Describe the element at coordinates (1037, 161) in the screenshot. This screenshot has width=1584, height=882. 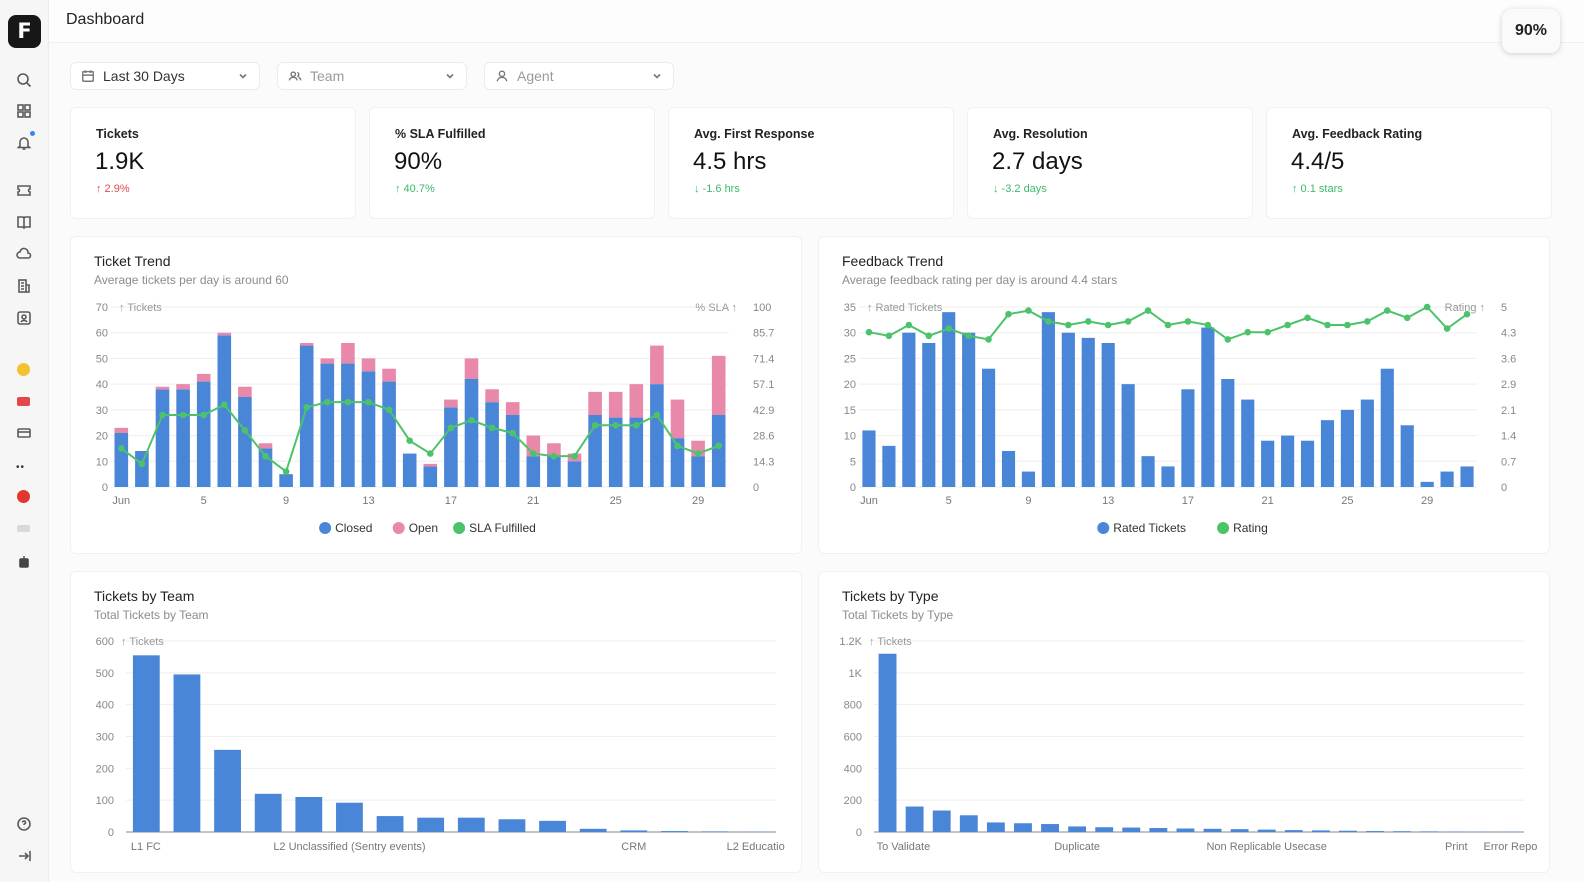
I see `kpi-value: 2.7 days` at that location.